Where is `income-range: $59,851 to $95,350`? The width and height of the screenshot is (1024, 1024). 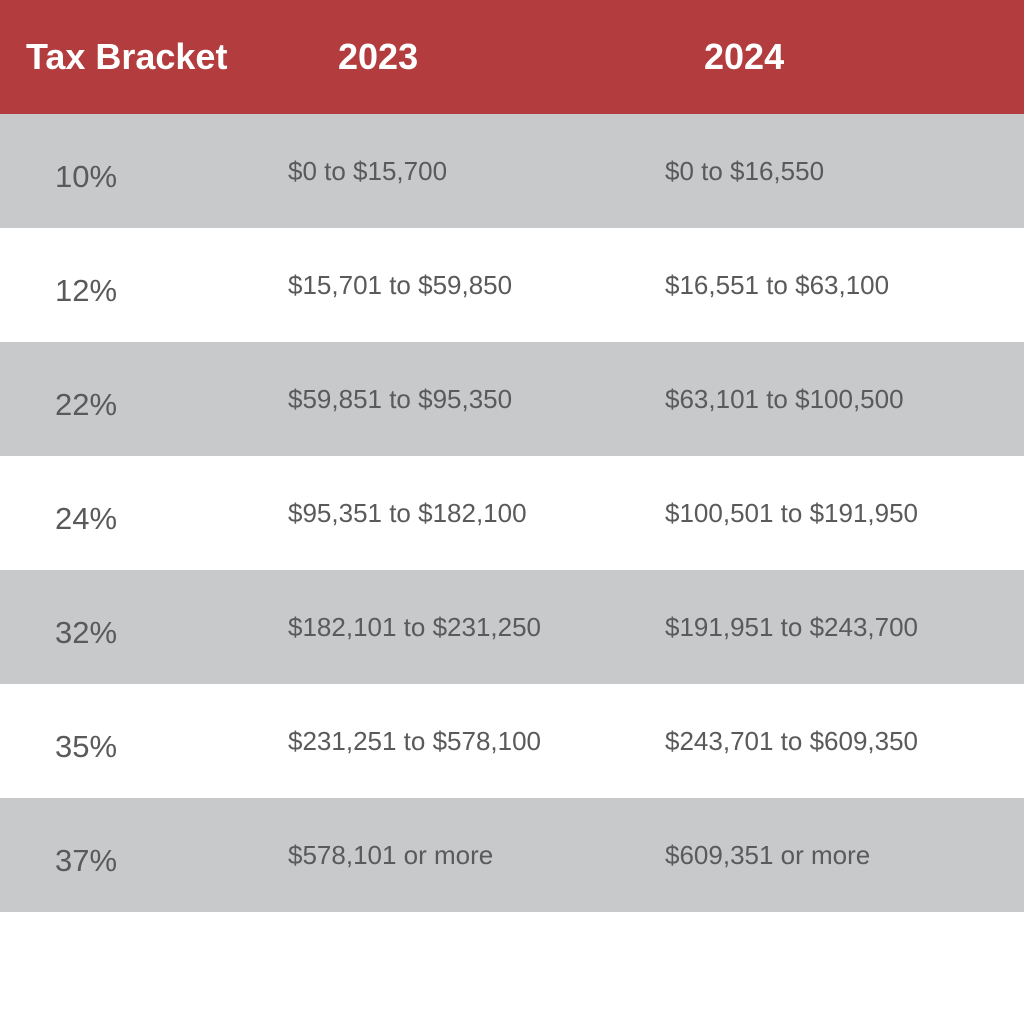
income-range: $59,851 to $95,350 is located at coordinates (400, 399).